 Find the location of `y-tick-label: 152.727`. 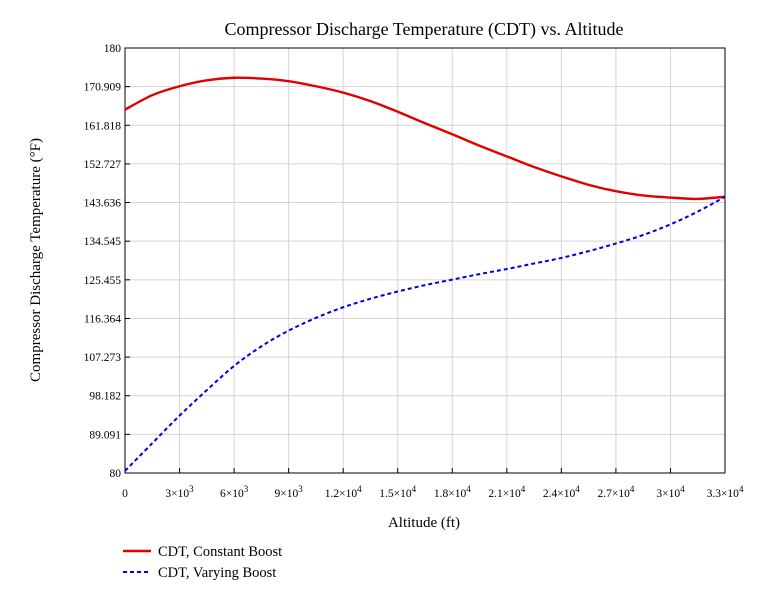

y-tick-label: 152.727 is located at coordinates (103, 165).